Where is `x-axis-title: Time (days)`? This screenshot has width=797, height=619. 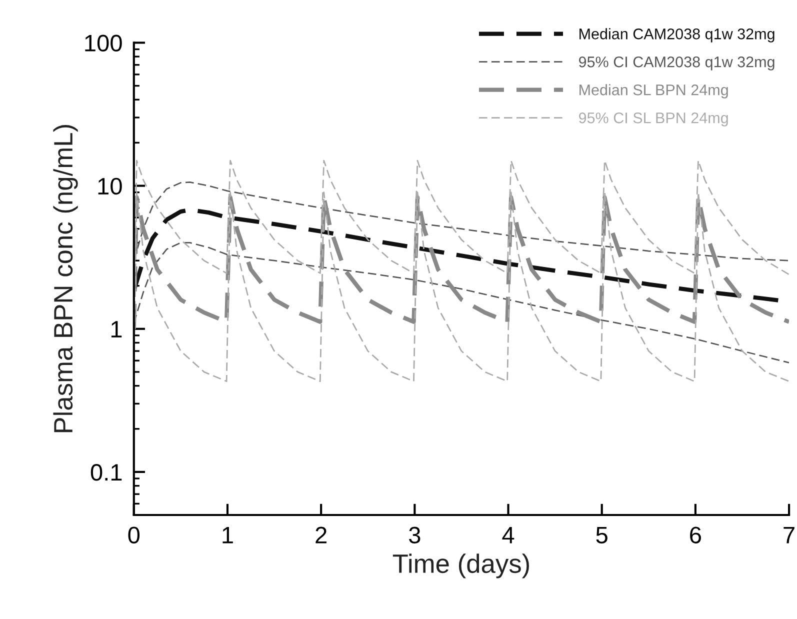 x-axis-title: Time (days) is located at coordinates (460, 566).